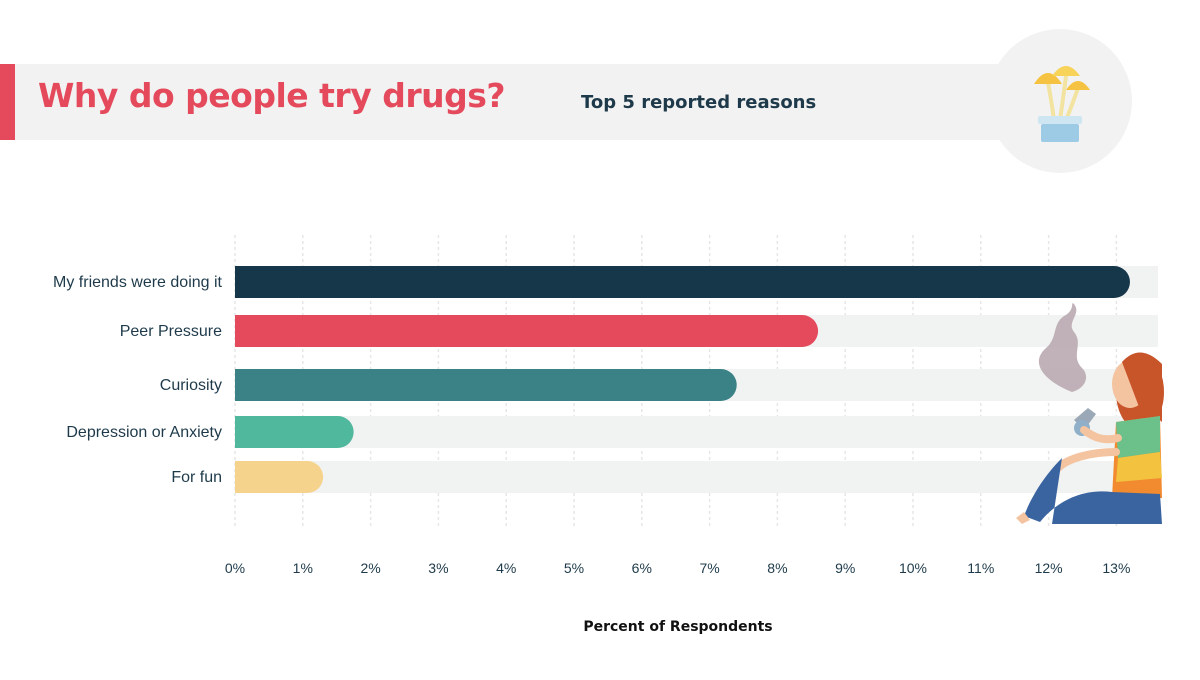  I want to click on title-accent-bar, so click(7, 102).